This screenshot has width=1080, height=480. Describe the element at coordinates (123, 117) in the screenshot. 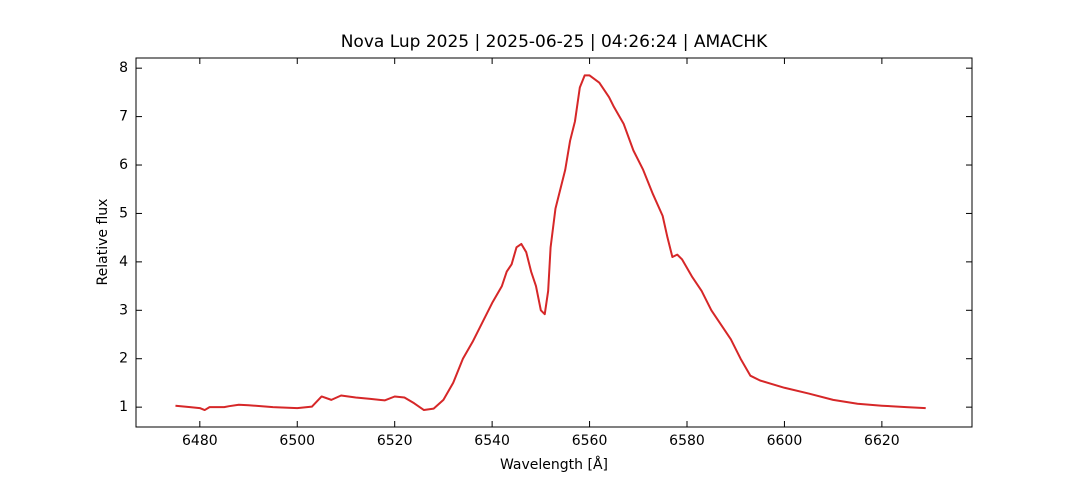

I see `y-tick-label: 7` at that location.